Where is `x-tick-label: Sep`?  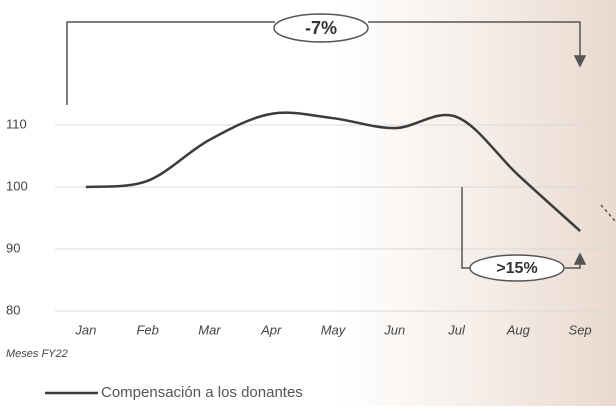
x-tick-label: Sep is located at coordinates (580, 329).